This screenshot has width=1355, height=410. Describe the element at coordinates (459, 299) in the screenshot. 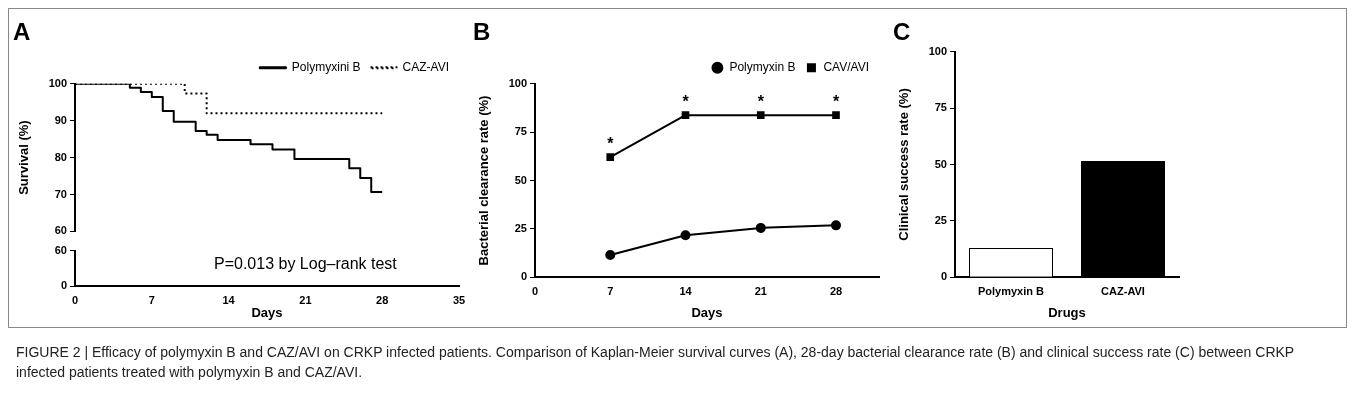

I see `x-tick-label: 35` at that location.